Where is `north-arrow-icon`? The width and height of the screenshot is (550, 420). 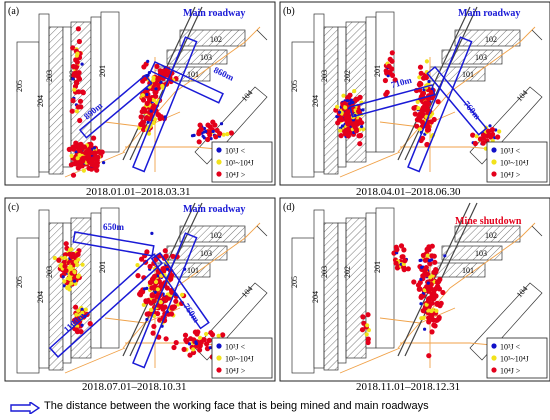 north-arrow-icon is located at coordinates (262, 35).